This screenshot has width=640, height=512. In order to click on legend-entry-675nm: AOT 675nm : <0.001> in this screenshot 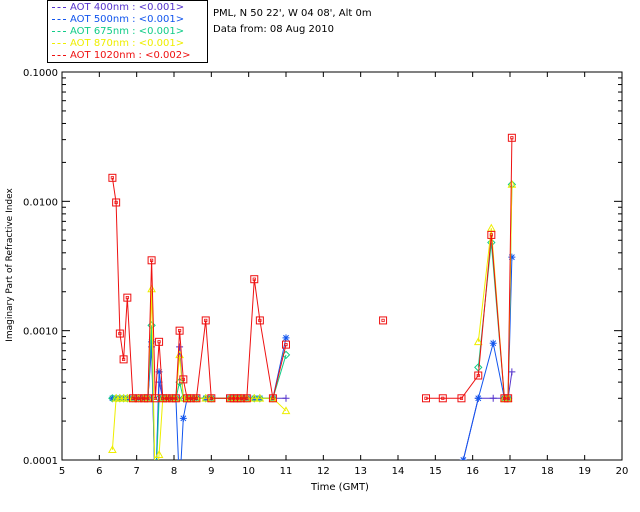, I will do `click(118, 32)`.